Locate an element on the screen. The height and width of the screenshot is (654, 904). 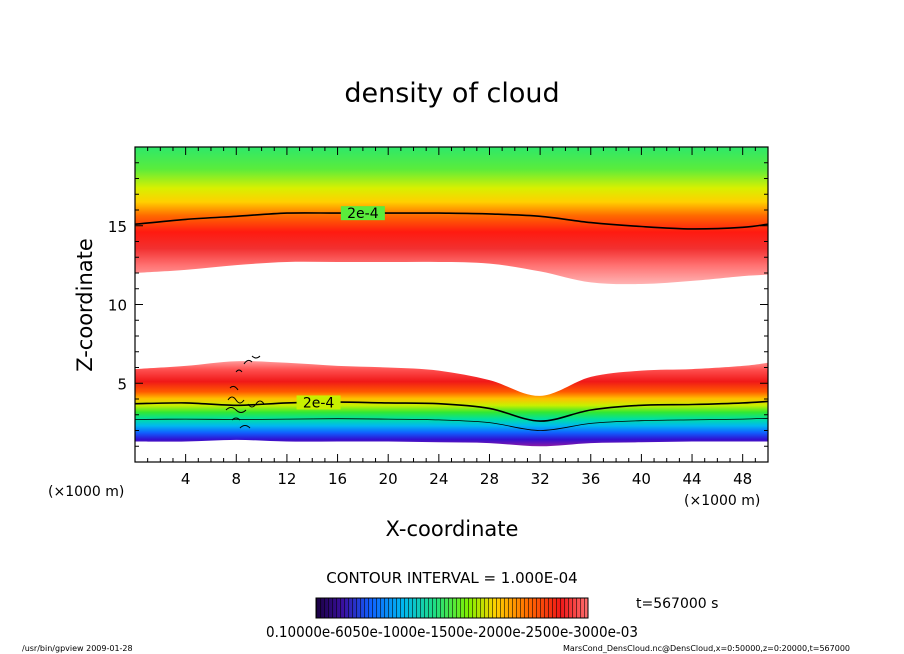
contour-label-upper: 2e-4 is located at coordinates (363, 214).